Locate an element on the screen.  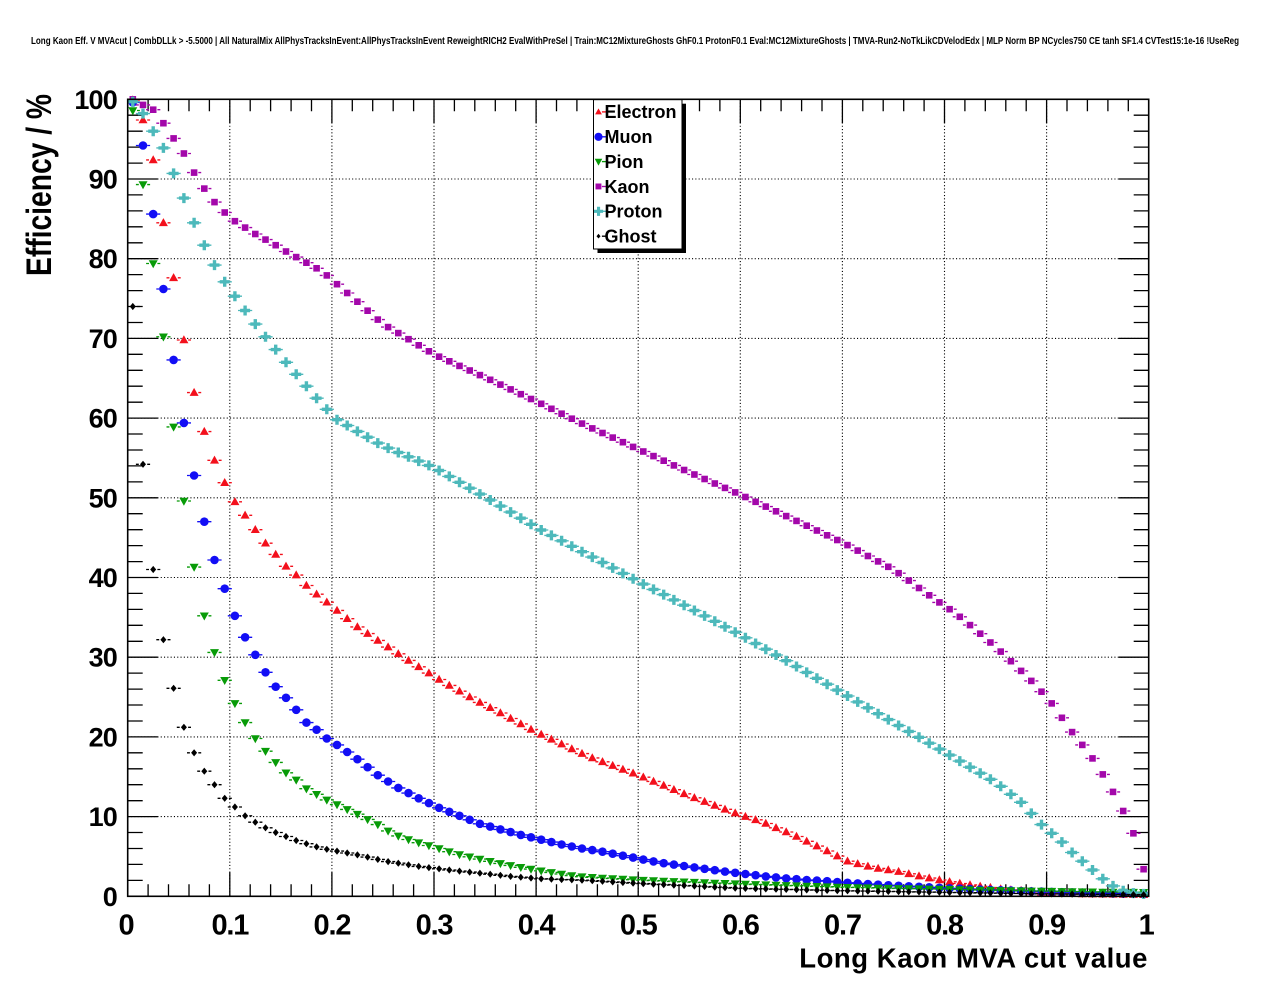
svg-text: 90 is located at coordinates (103, 180).